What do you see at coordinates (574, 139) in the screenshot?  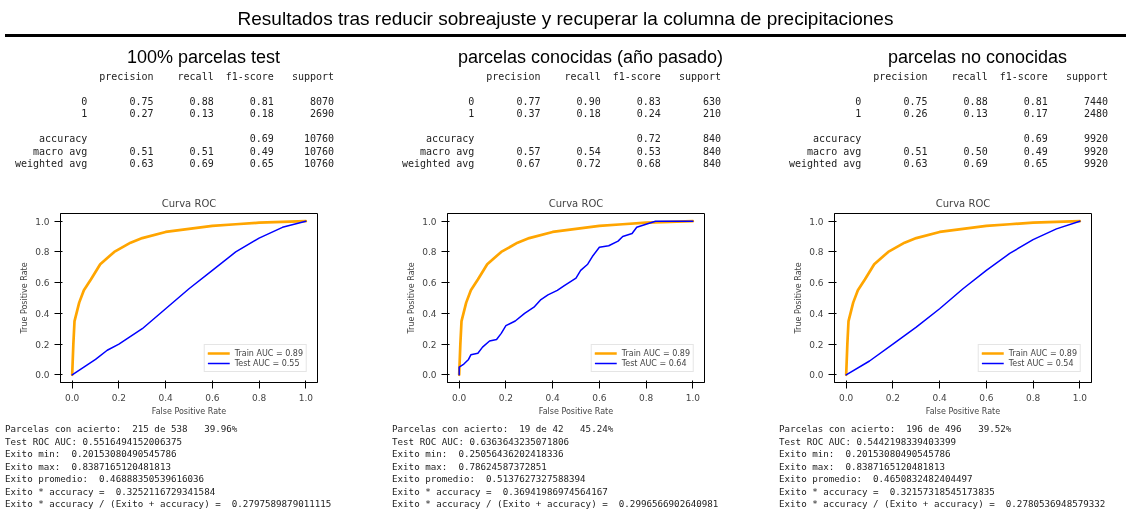 I see `text: accuracy 0.72 840` at bounding box center [574, 139].